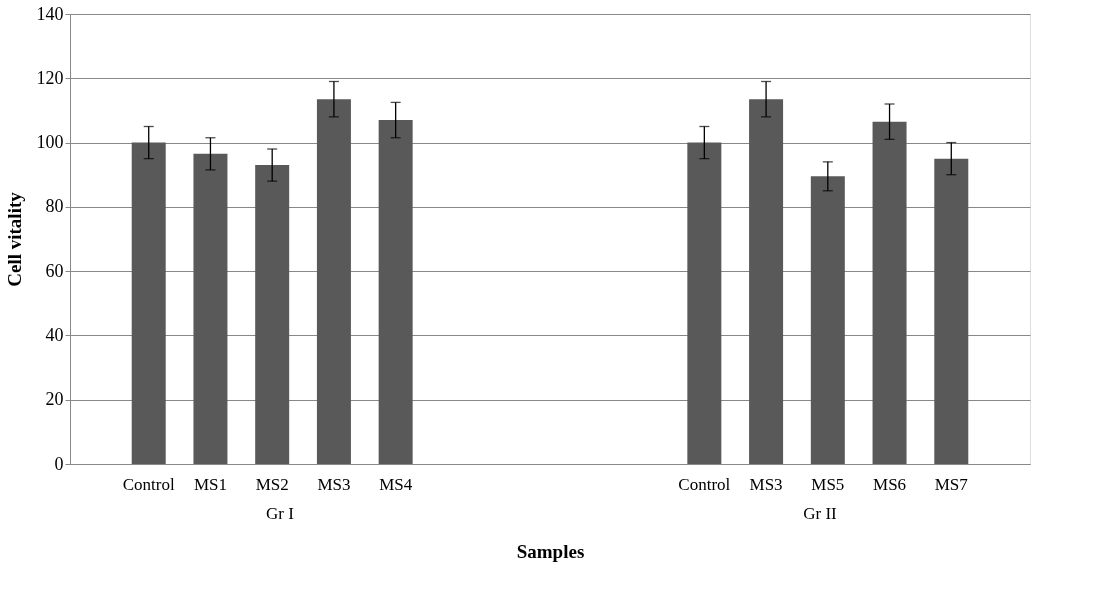 The image size is (1103, 603). Describe the element at coordinates (550, 551) in the screenshot. I see `x-axis-title: Samples` at that location.